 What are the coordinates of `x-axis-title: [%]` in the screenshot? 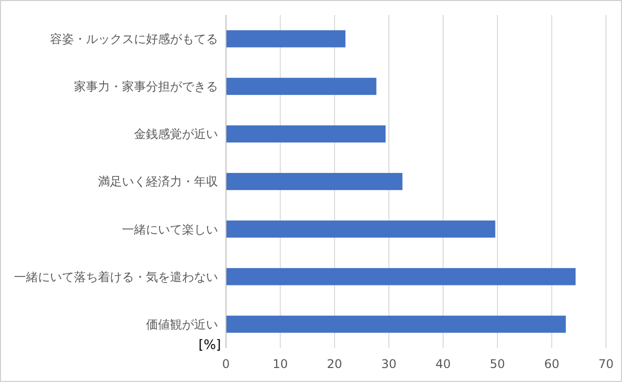 It's located at (209, 345).